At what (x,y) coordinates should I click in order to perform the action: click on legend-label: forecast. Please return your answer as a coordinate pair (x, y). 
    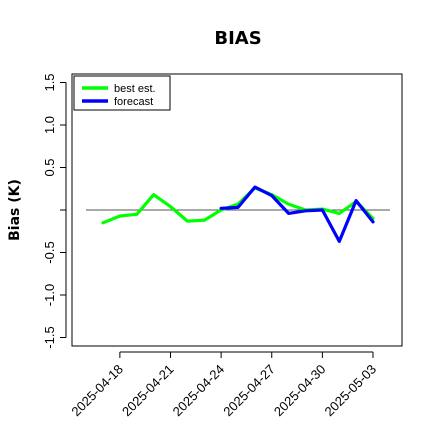
    Looking at the image, I should click on (133, 102).